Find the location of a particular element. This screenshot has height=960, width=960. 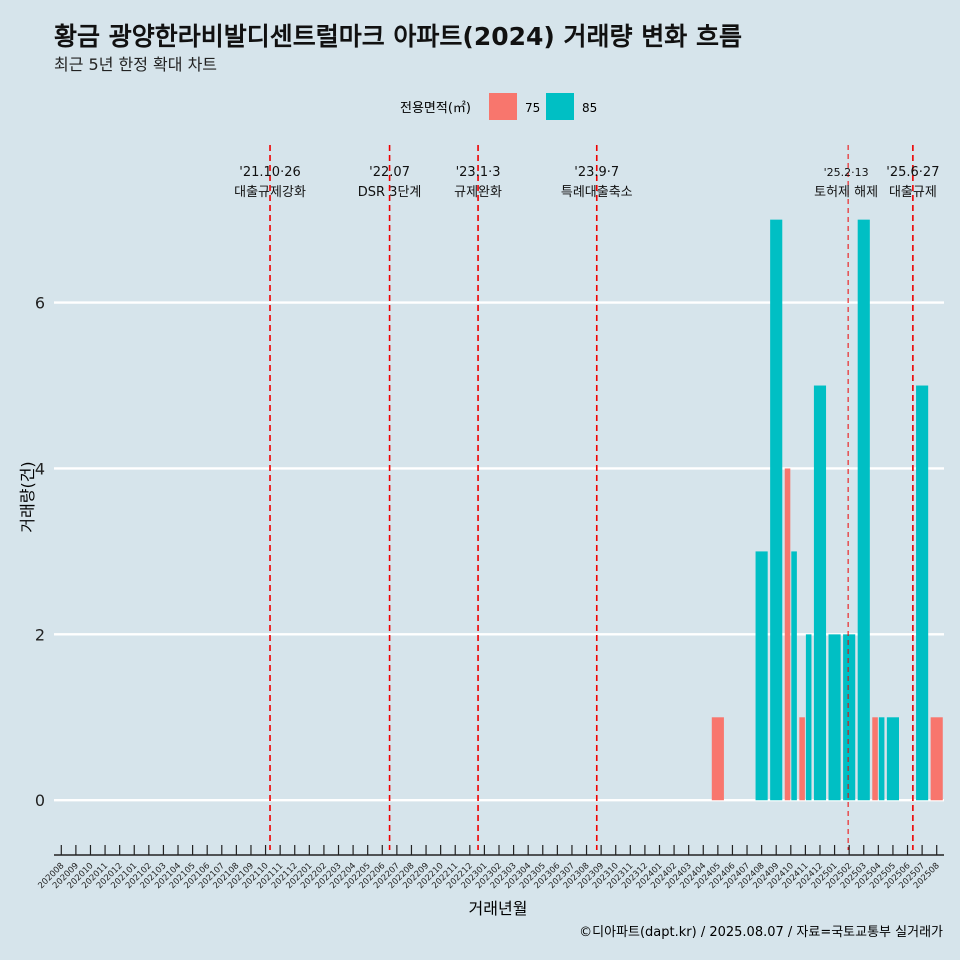

event-date-label-1: '22.07 is located at coordinates (389, 172).